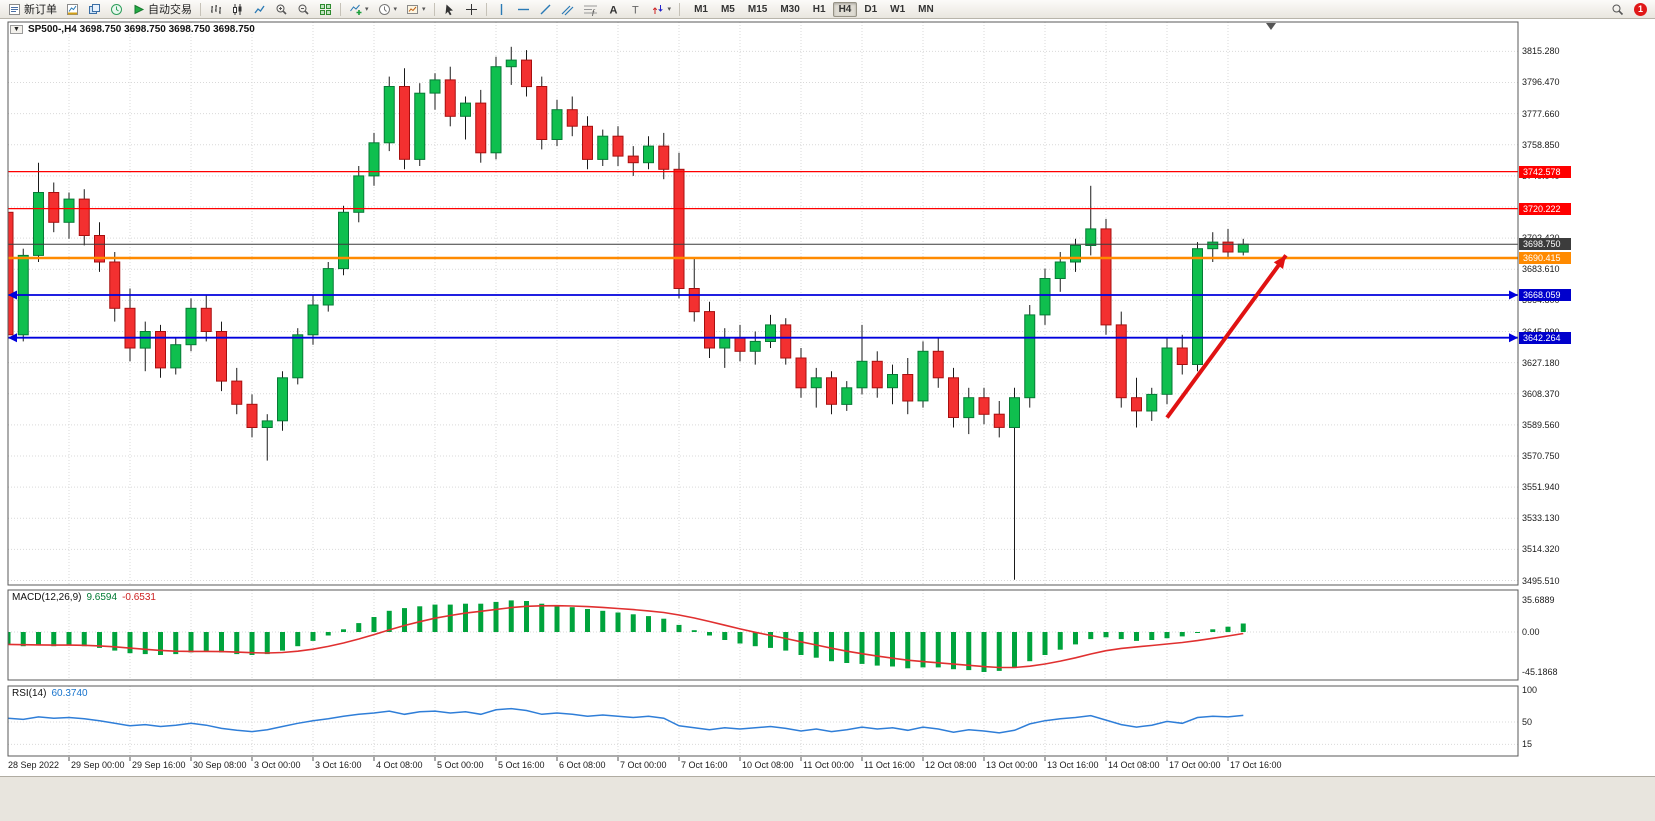  I want to click on new-order-button: 新订单, so click(32, 9).